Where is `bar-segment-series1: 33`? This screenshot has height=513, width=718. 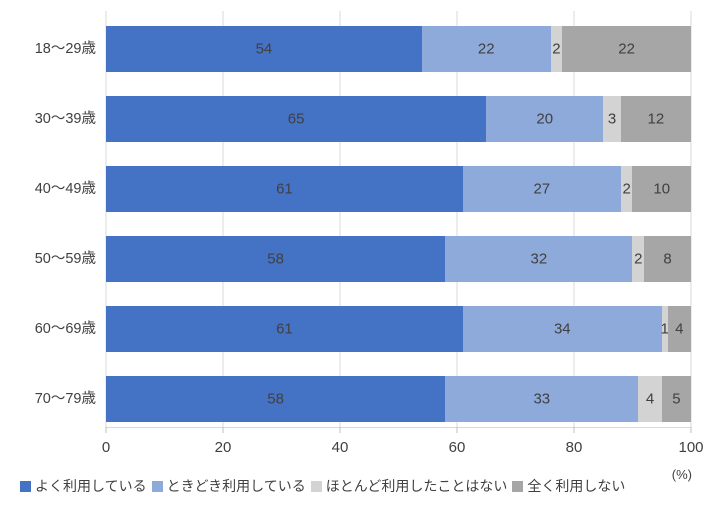
bar-segment-series1: 33 is located at coordinates (542, 399).